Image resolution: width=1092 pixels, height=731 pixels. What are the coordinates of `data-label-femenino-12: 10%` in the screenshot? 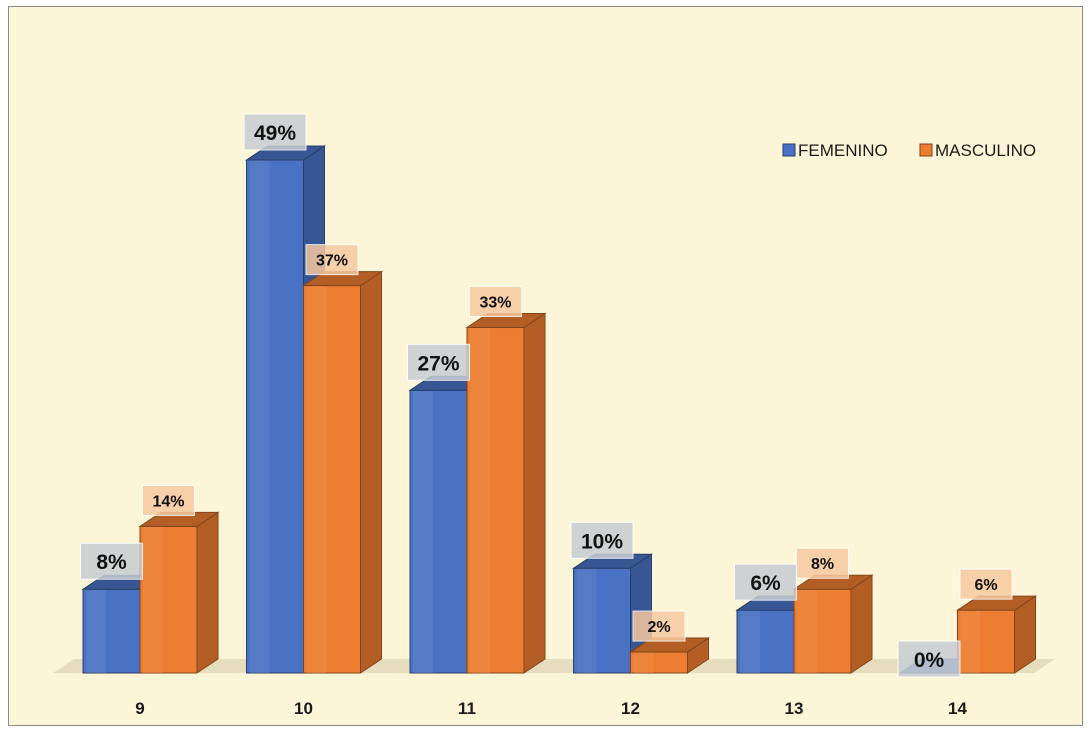 It's located at (602, 540).